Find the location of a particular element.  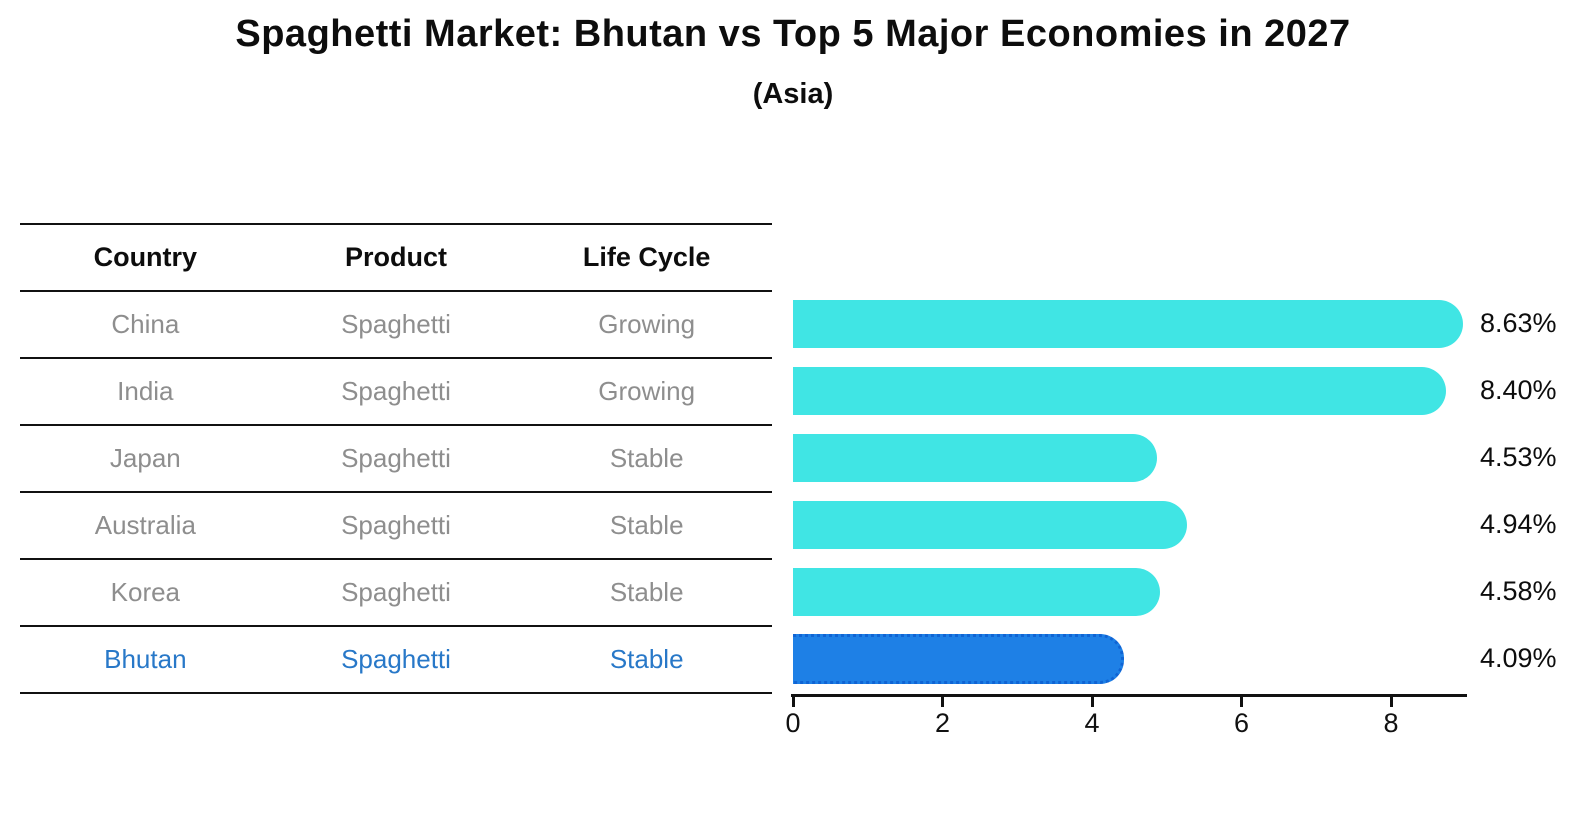

x-tick-label: 2 is located at coordinates (942, 723).